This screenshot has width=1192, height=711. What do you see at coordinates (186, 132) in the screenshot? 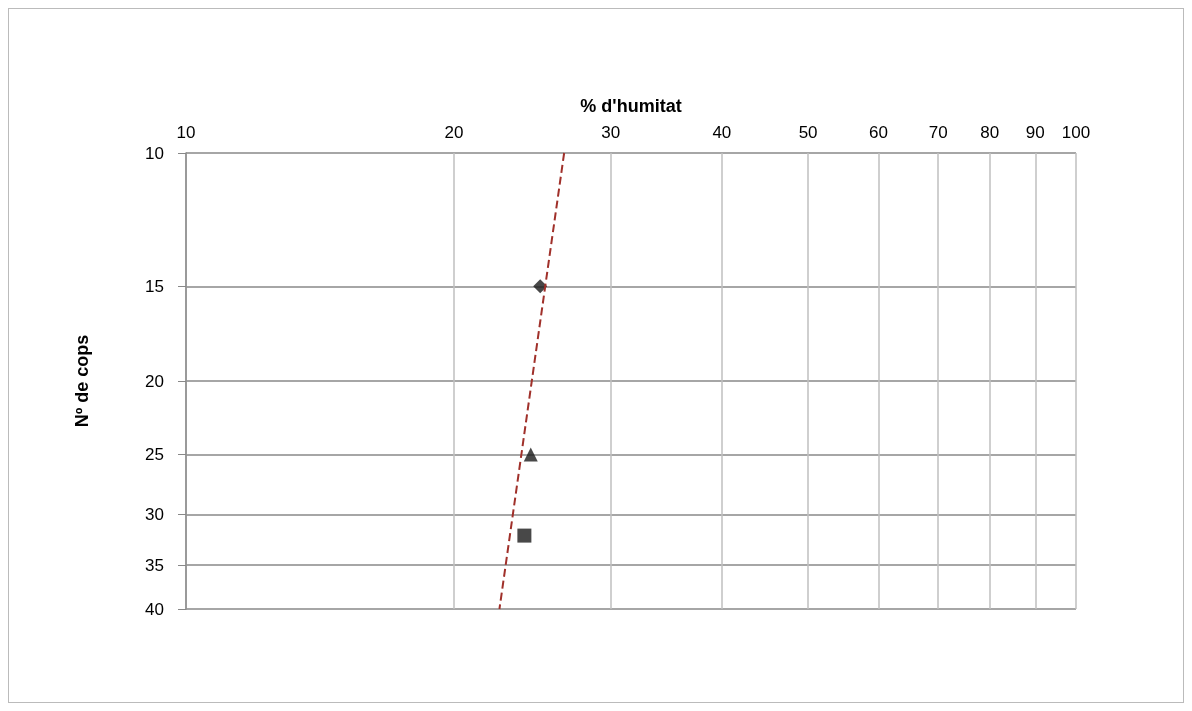
I see `x-tick-label: 10` at bounding box center [186, 132].